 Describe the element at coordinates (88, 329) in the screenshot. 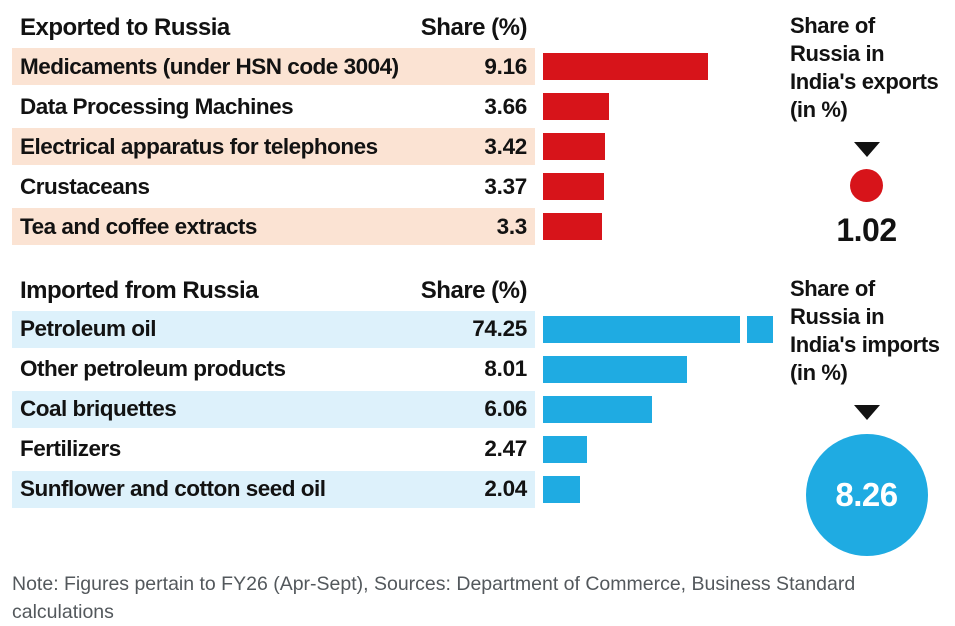

I see `row-label: Petroleum oil` at that location.